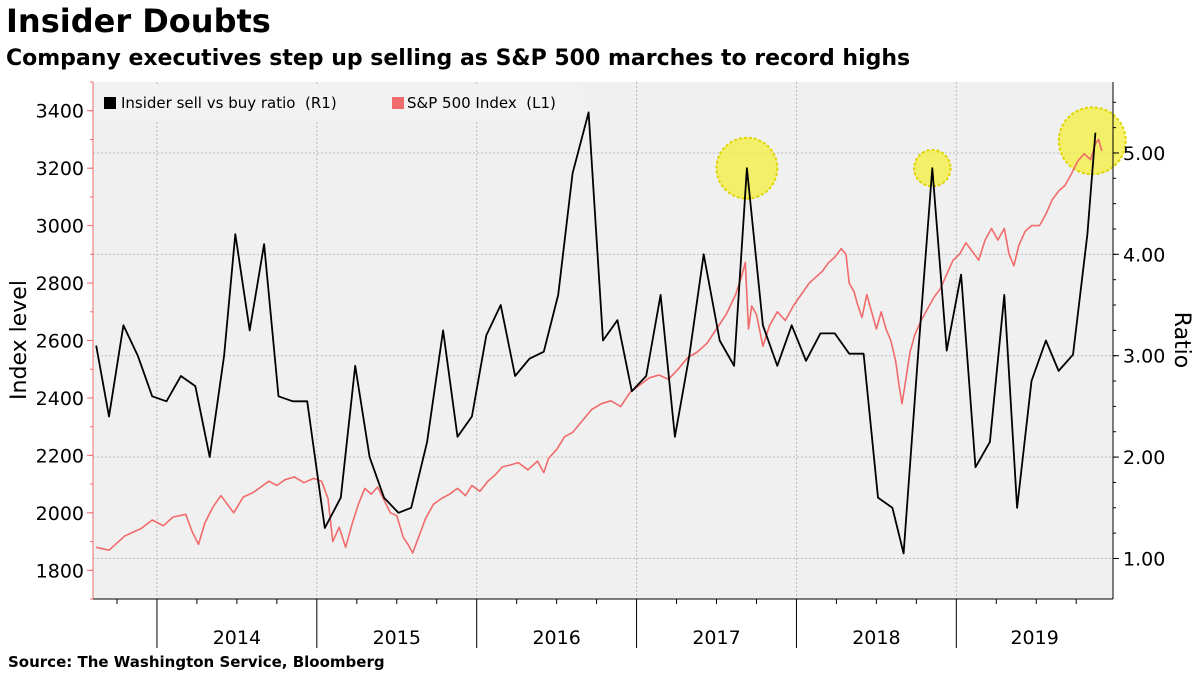  Describe the element at coordinates (60, 169) in the screenshot. I see `left-axis-tick-label: 3200` at that location.